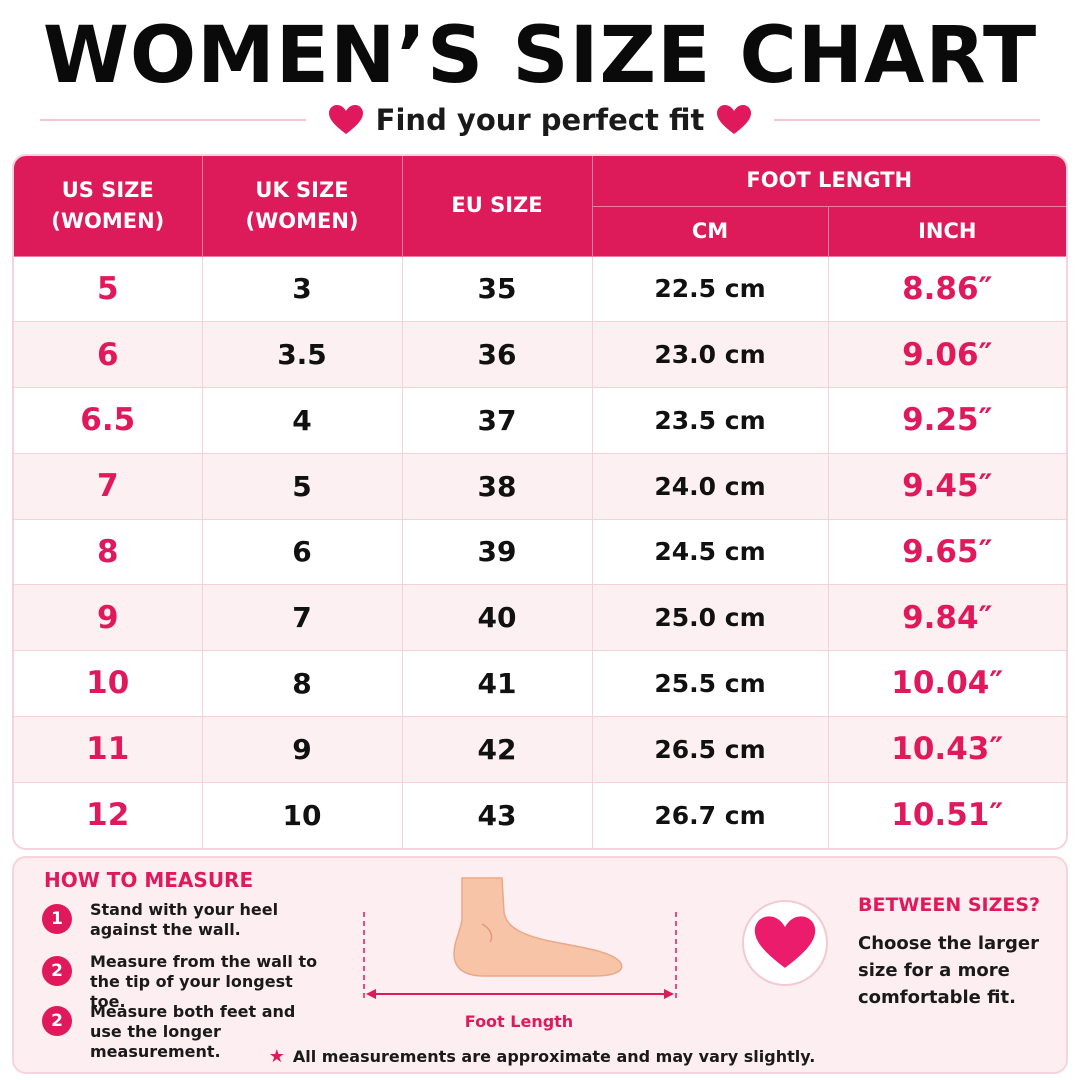  I want to click on foot-illustration: Foot Length, so click(519, 952).